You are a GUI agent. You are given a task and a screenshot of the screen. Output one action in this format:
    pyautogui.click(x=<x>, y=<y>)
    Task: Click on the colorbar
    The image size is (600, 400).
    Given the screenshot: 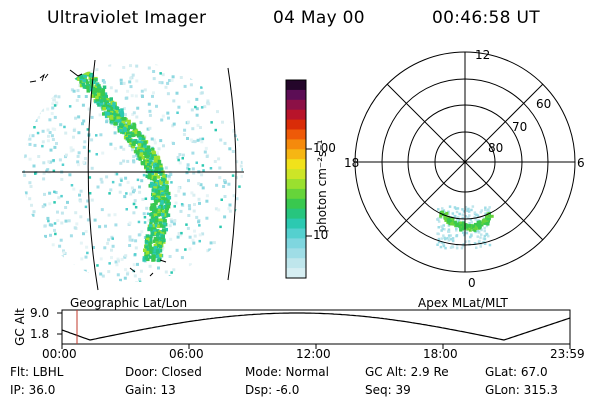 What is the action you would take?
    pyautogui.click(x=296, y=179)
    